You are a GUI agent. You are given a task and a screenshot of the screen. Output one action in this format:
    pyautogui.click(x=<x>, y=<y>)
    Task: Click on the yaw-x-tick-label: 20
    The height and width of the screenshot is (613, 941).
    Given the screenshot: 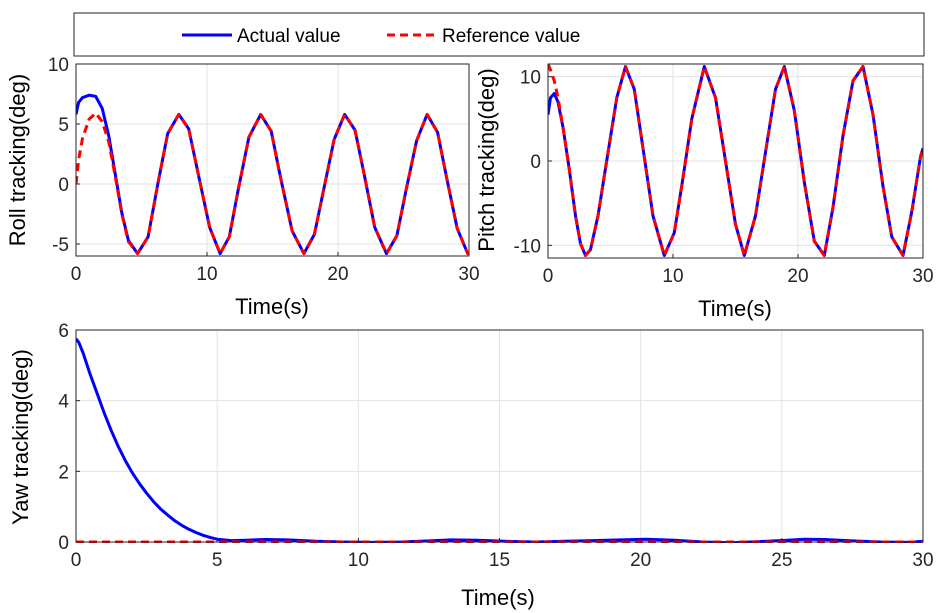 What is the action you would take?
    pyautogui.click(x=640, y=560)
    